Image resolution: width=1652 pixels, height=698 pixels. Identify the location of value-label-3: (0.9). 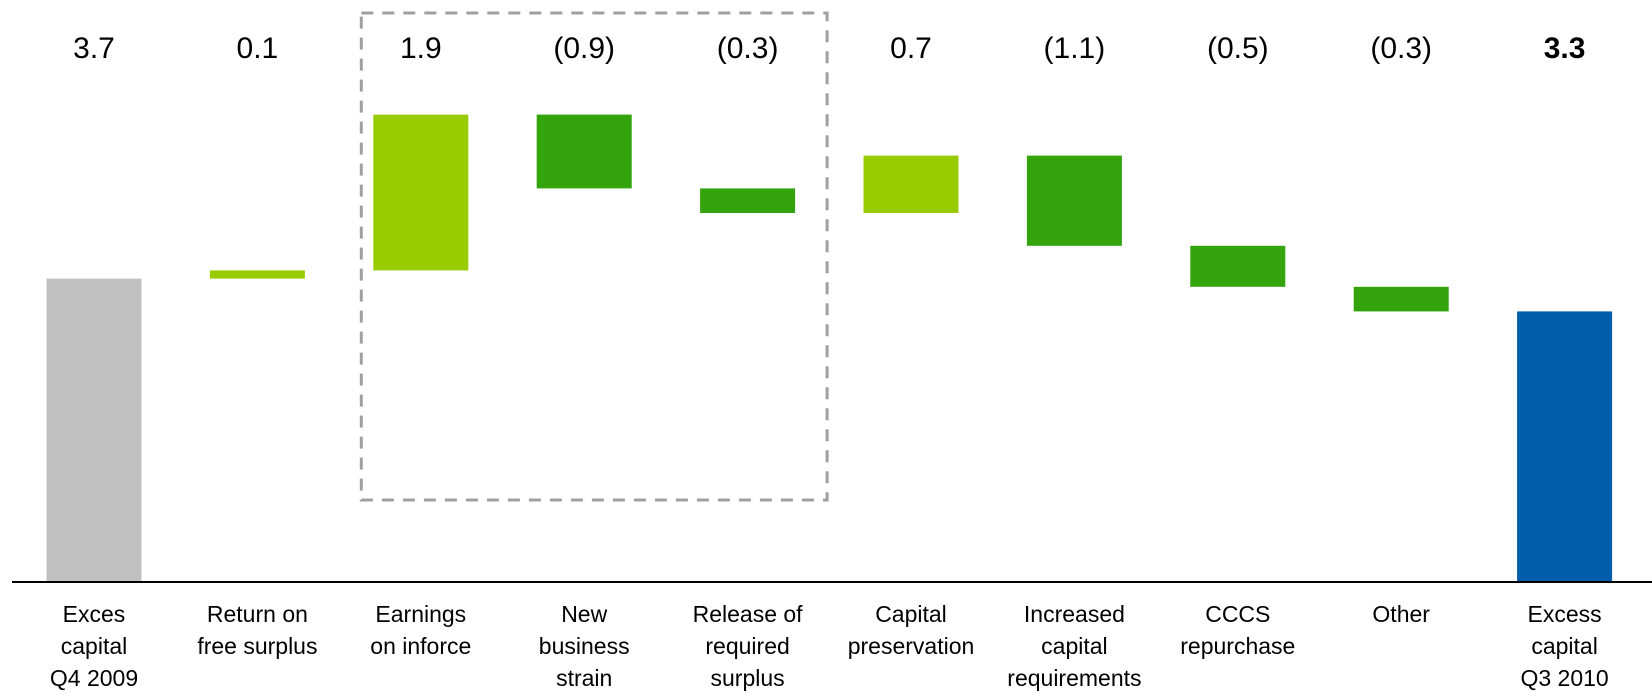
(584, 48).